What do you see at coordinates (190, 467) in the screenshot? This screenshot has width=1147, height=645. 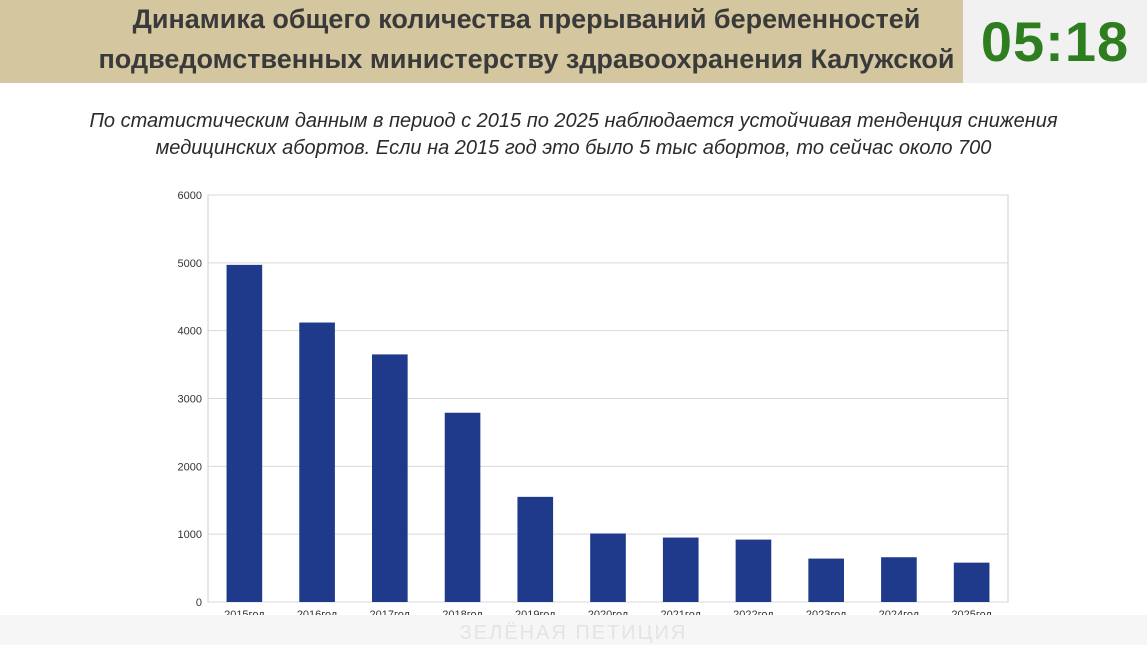 I see `y-tick-label: 2000` at bounding box center [190, 467].